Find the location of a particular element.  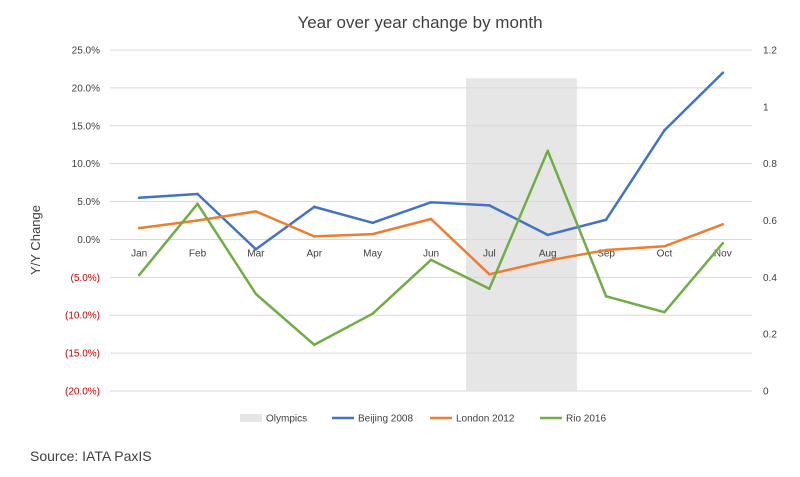

legend-label: Olympics is located at coordinates (286, 419).